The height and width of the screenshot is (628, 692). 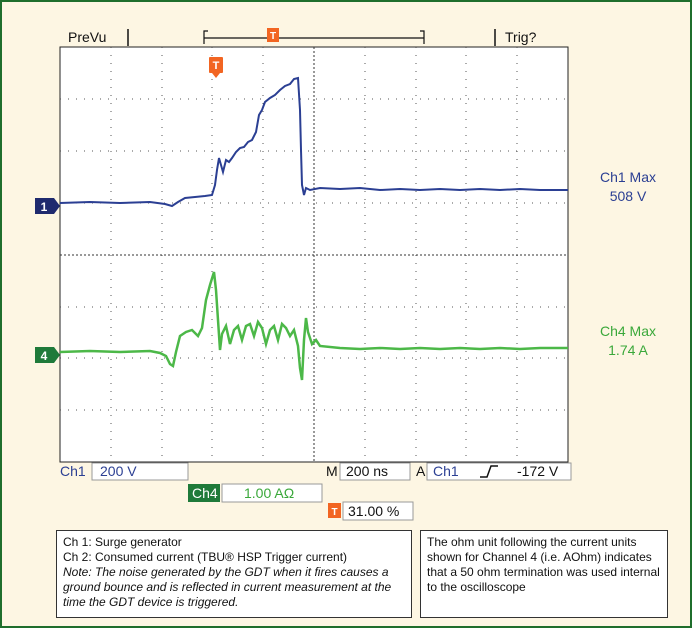 What do you see at coordinates (628, 187) in the screenshot?
I see `ch1-max-measurement: Ch1 Max 508 V` at bounding box center [628, 187].